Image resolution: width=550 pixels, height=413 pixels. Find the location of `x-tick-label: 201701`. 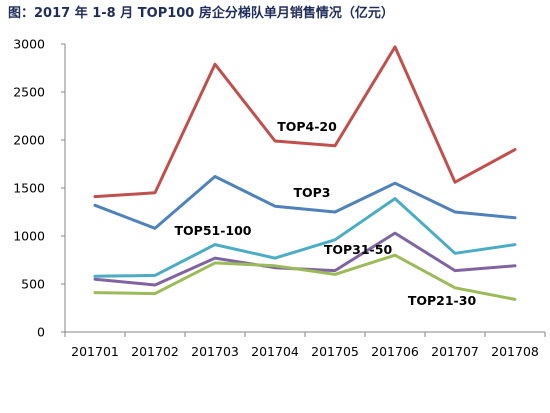

x-tick-label: 201701 is located at coordinates (95, 351).